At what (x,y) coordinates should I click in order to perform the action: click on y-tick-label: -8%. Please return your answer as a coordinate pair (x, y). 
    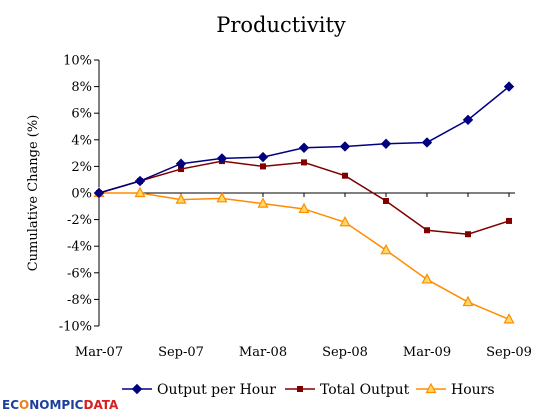
    Looking at the image, I should click on (79, 300).